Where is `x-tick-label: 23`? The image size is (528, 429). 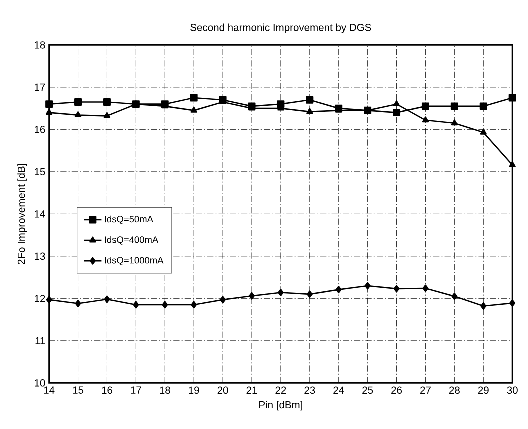
x-tick-label: 23 is located at coordinates (310, 390).